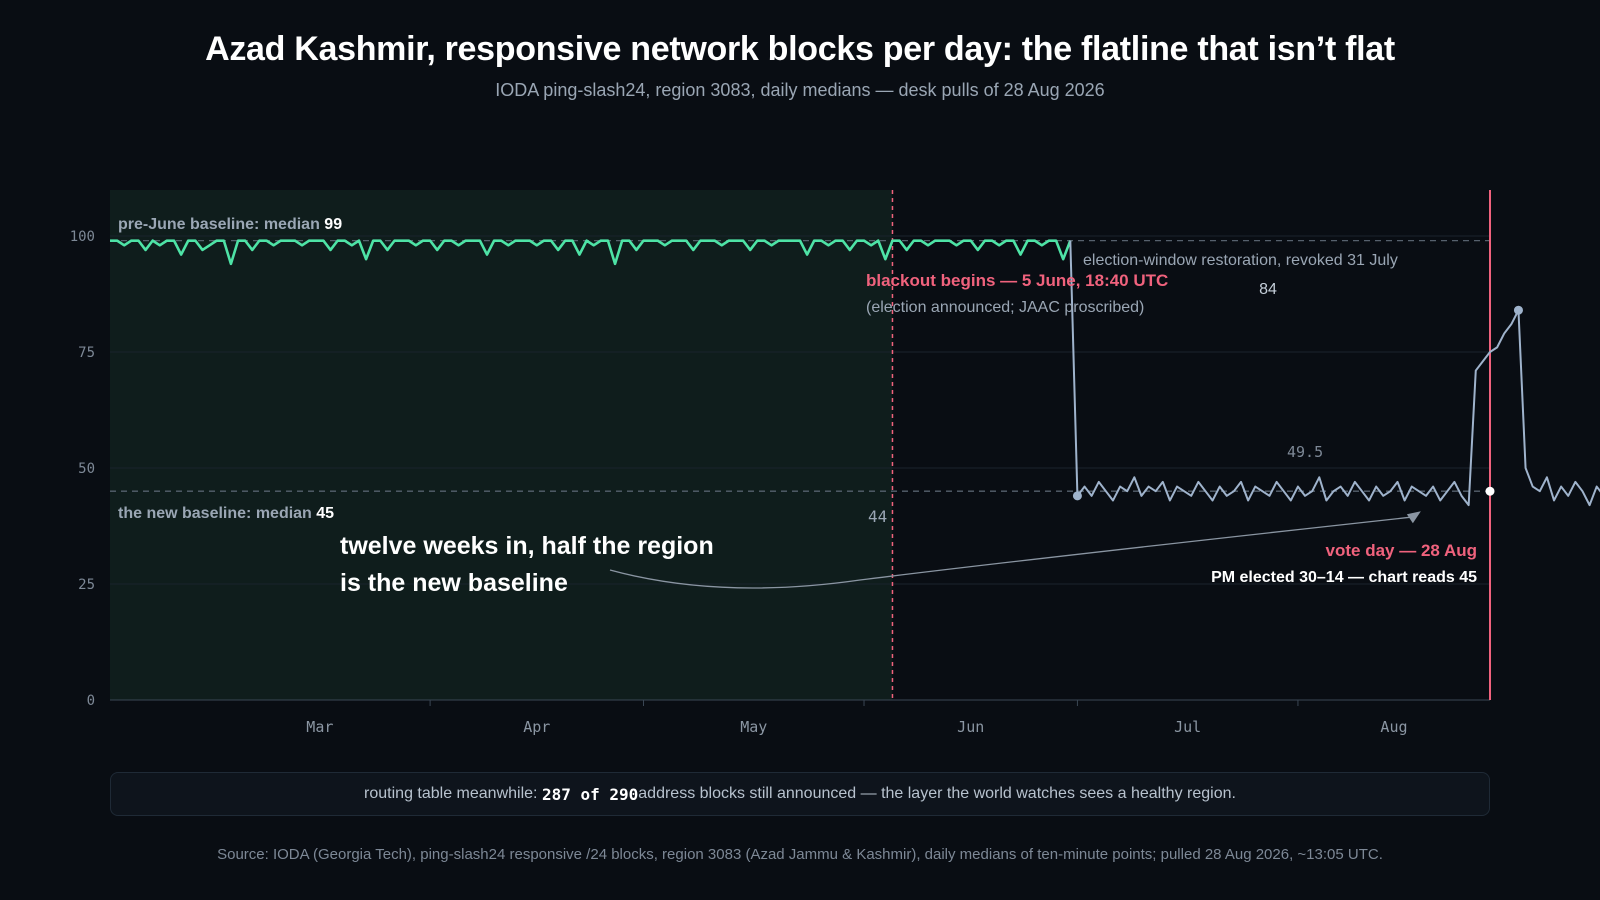  Describe the element at coordinates (970, 727) in the screenshot. I see `x-tick-label: Jun` at that location.